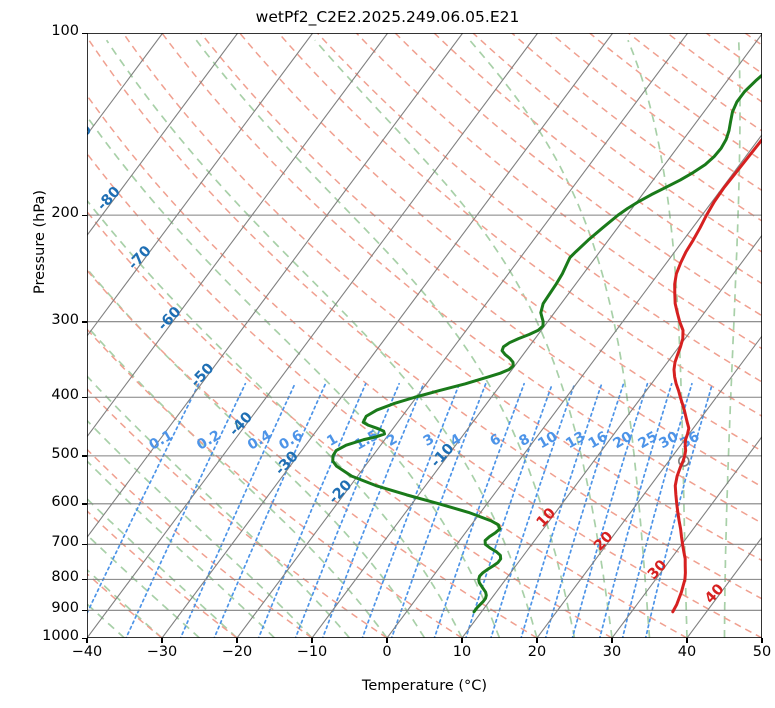  What do you see at coordinates (60, 636) in the screenshot?
I see `y-tick-label: 1000` at bounding box center [60, 636].